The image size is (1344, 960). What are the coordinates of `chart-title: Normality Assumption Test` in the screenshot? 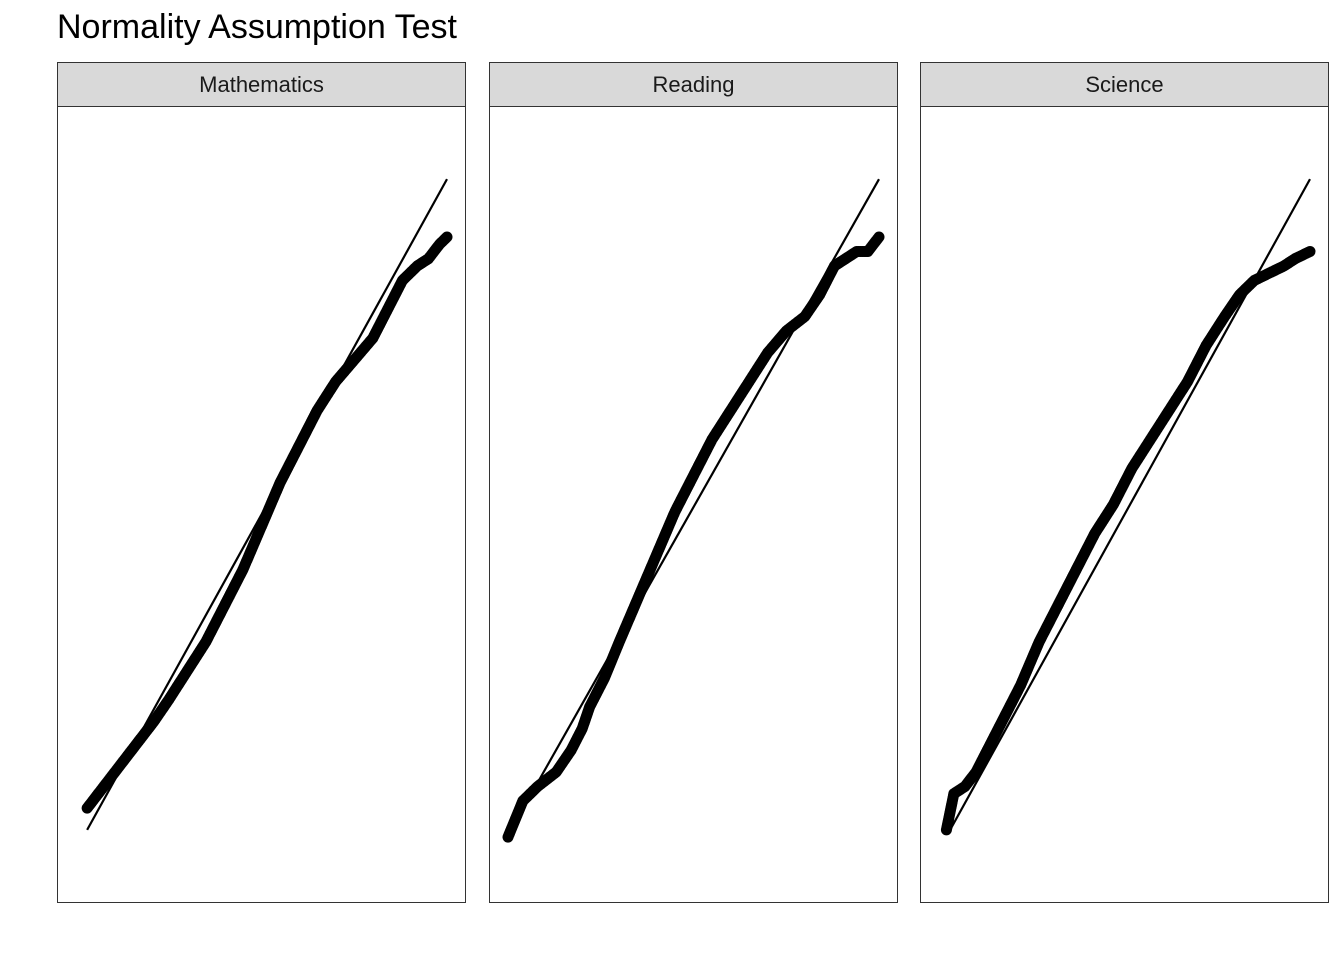 It's located at (257, 27).